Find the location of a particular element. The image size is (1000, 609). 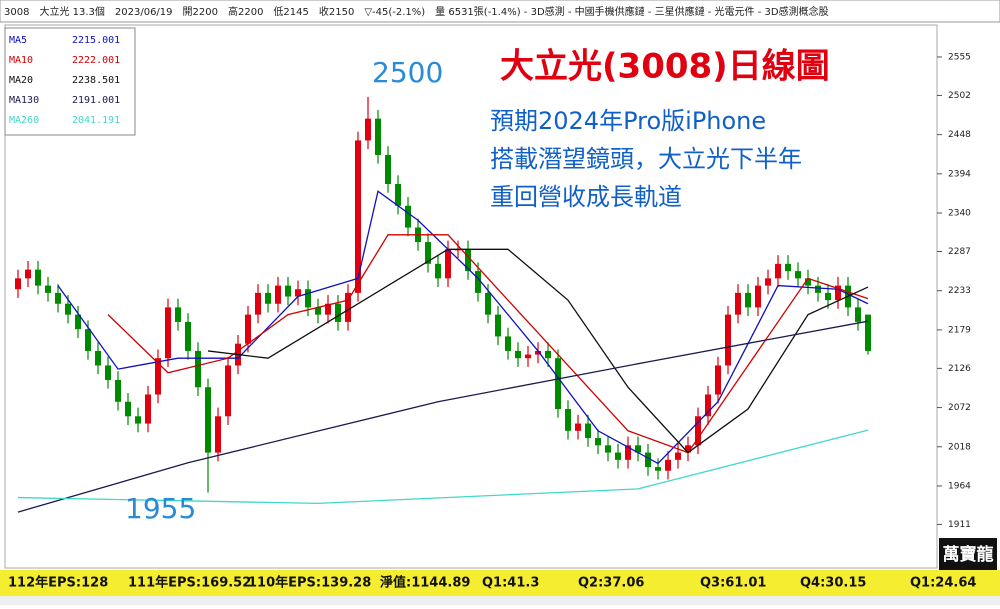

footer-strip is located at coordinates (500, 600).